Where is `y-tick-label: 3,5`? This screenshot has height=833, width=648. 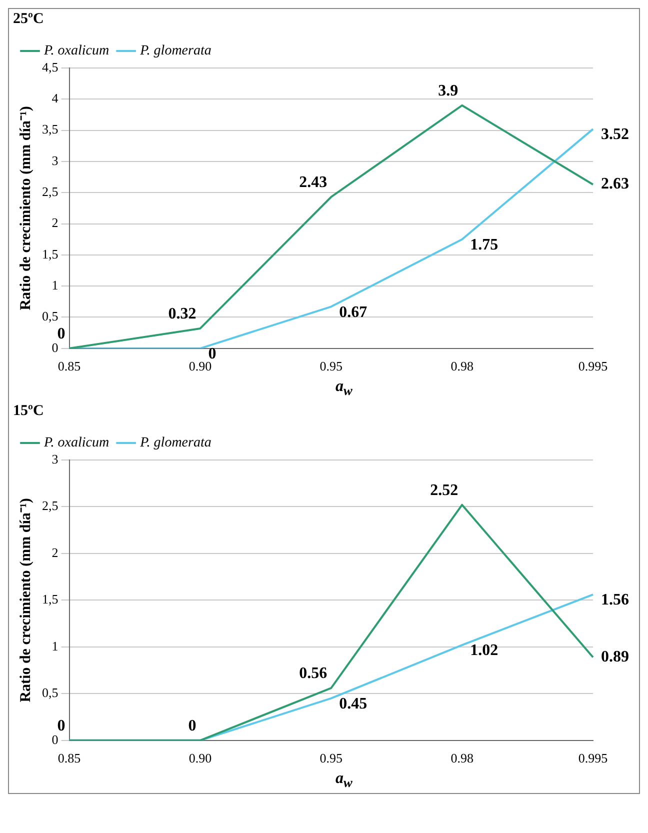
y-tick-label: 3,5 is located at coordinates (50, 129).